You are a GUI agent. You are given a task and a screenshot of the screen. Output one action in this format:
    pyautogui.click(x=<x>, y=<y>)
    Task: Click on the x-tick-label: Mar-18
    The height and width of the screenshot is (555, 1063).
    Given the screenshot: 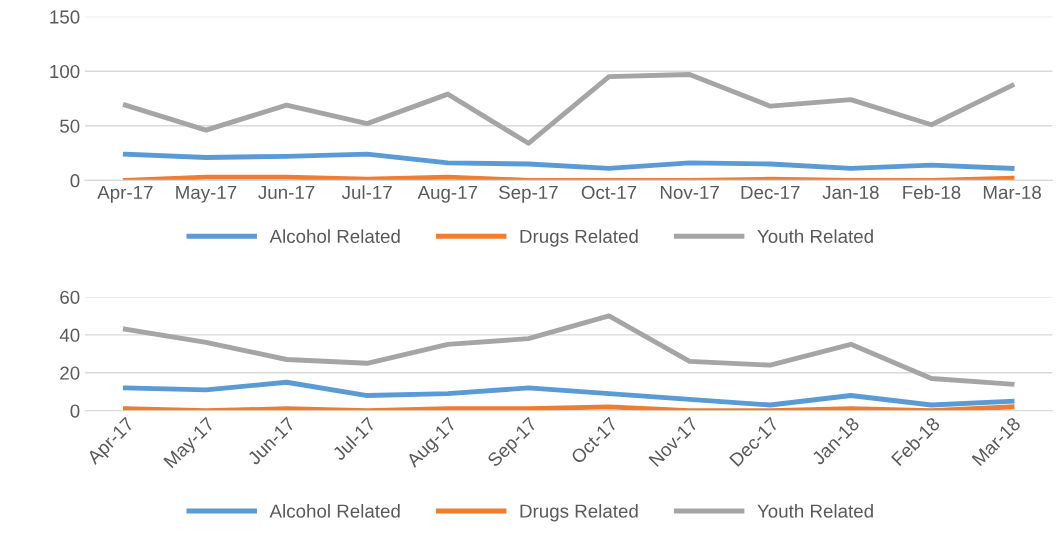 What is the action you would take?
    pyautogui.click(x=1012, y=192)
    